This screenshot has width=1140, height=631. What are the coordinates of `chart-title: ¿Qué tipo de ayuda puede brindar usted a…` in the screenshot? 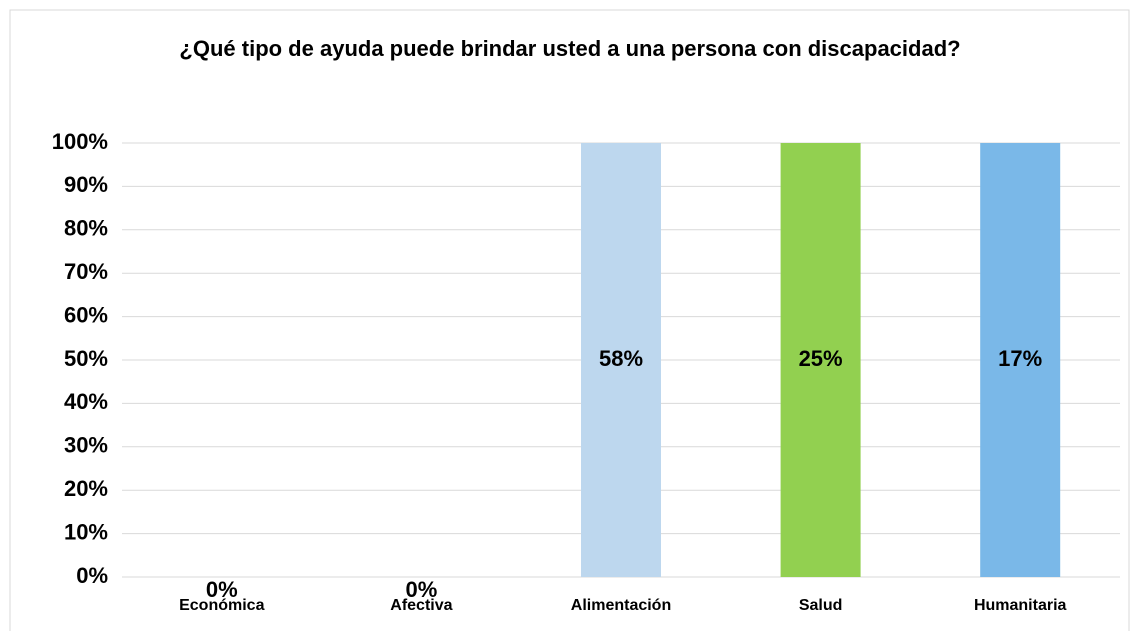 It's located at (570, 48).